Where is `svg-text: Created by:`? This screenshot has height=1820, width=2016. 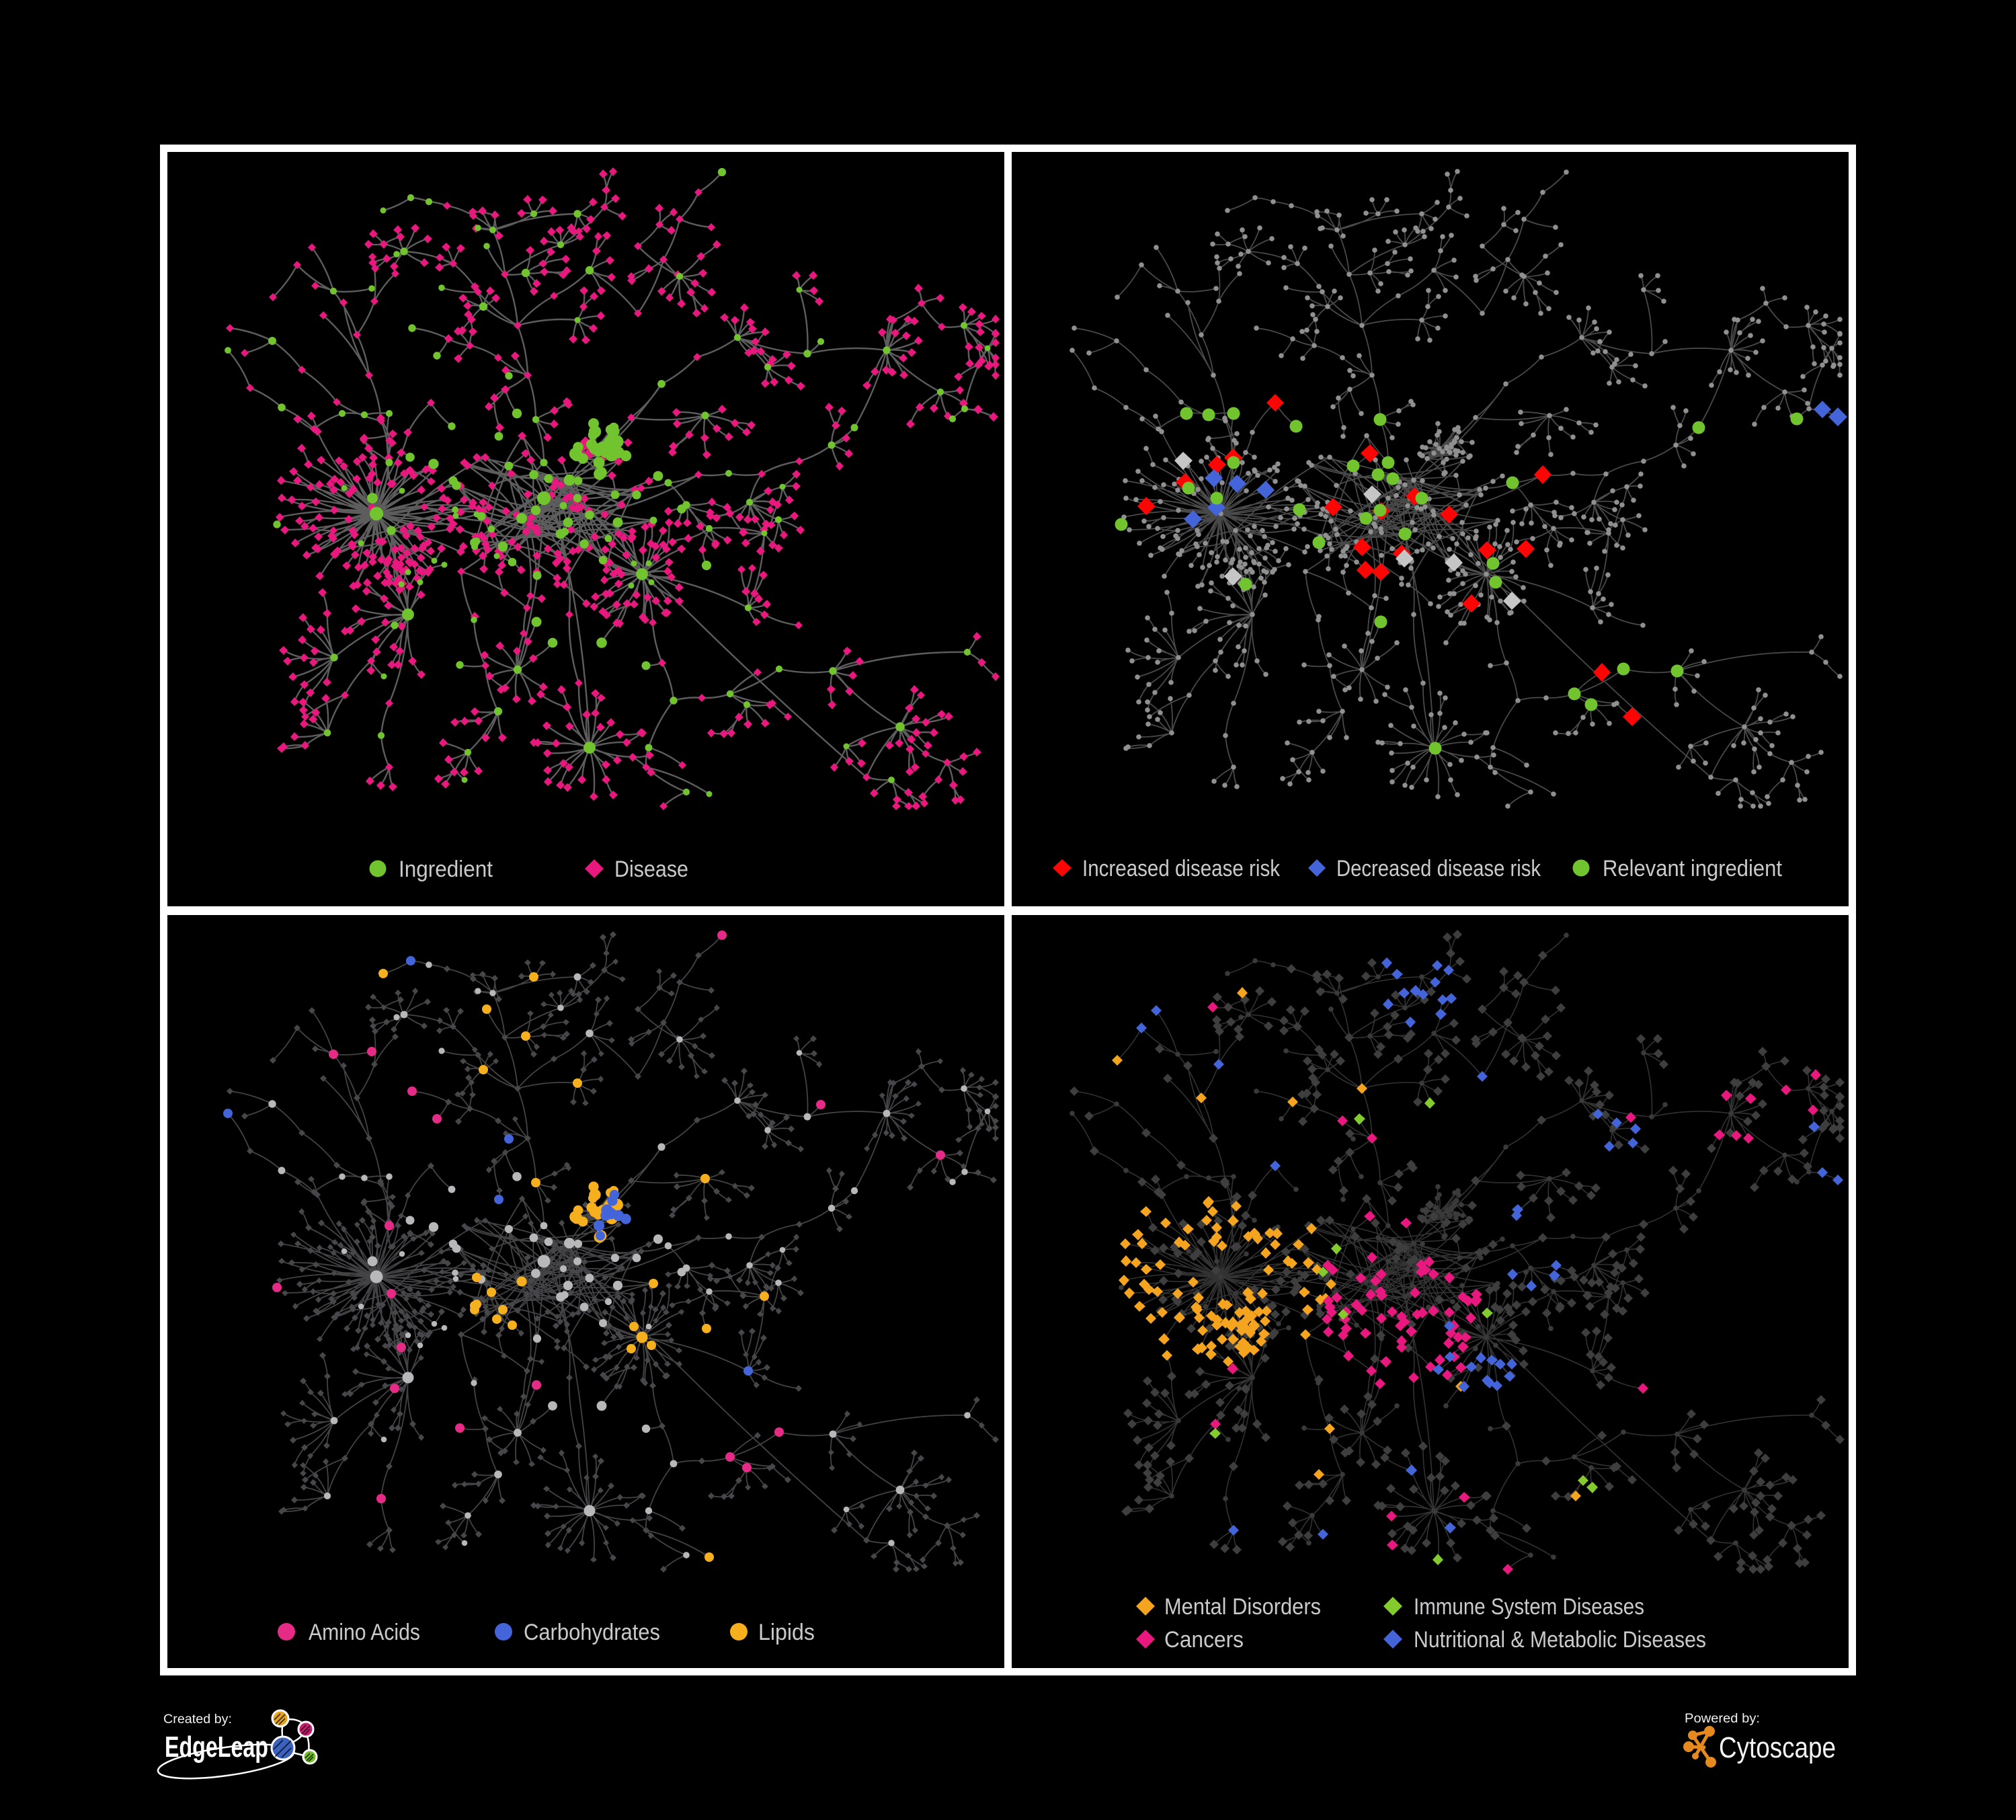
svg-text: Created by: is located at coordinates (197, 1719).